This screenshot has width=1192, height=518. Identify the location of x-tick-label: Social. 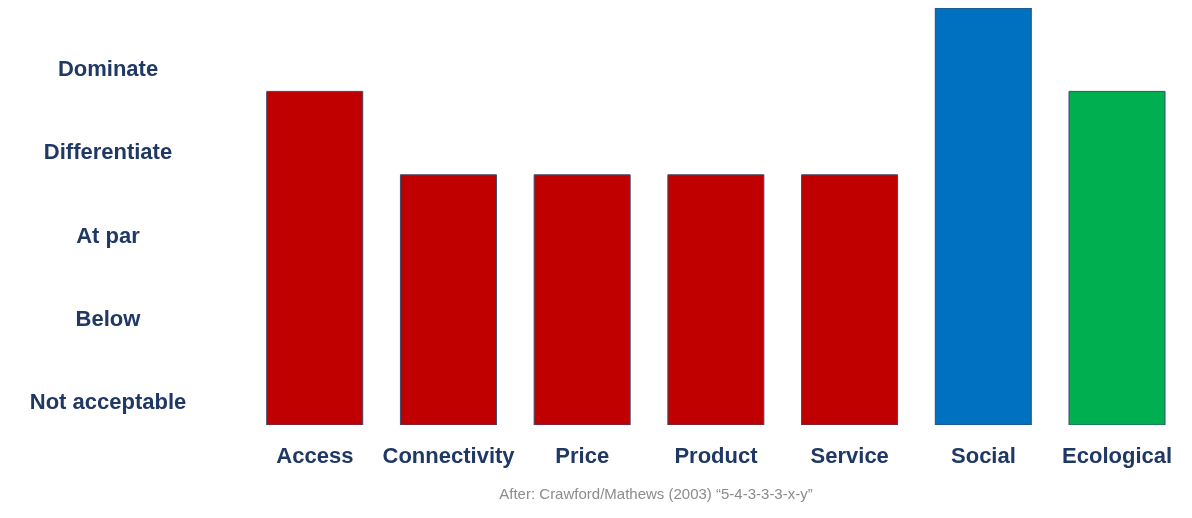
(983, 455).